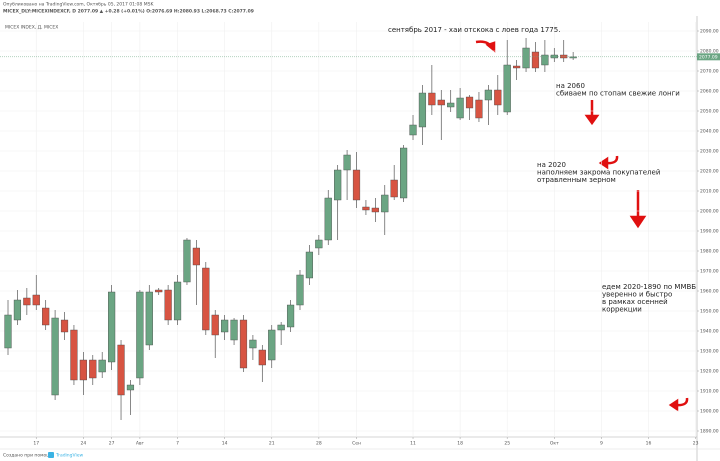 The image size is (720, 461). What do you see at coordinates (709, 352) in the screenshot?
I see `y-tick-label: 1930.00` at bounding box center [709, 352].